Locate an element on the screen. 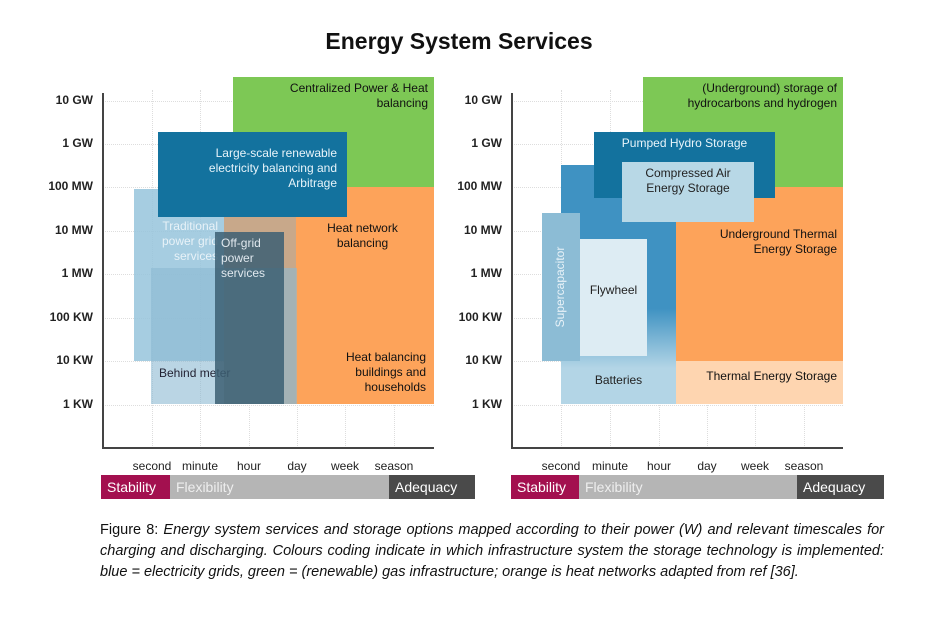 The width and height of the screenshot is (944, 617). region-heat-buildings: Heat balancing buildings and households is located at coordinates (385, 372).